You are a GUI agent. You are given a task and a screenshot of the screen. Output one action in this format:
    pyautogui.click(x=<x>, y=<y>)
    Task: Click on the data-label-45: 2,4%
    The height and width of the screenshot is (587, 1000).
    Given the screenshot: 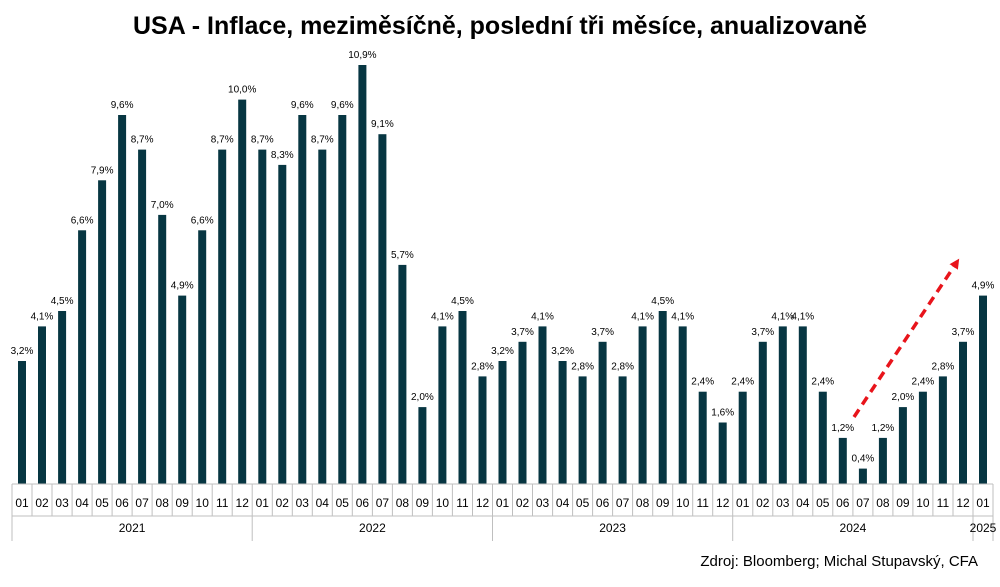 What is the action you would take?
    pyautogui.click(x=923, y=382)
    